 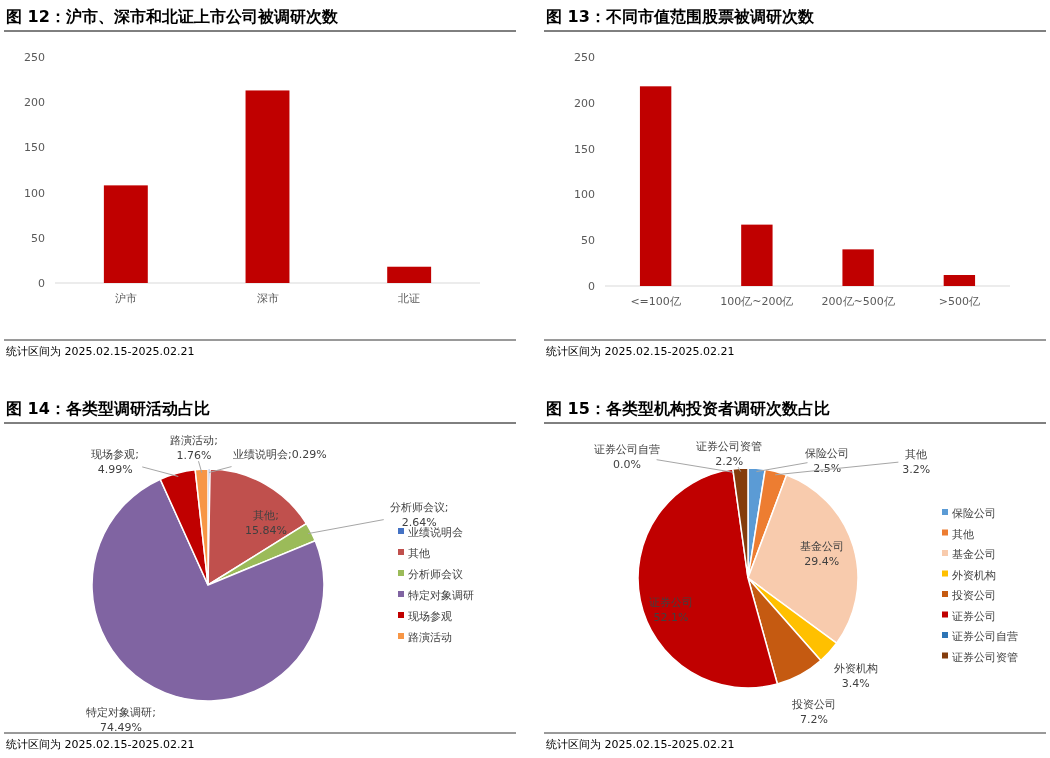 I want to click on legend-label: 路演活动, so click(x=430, y=637).